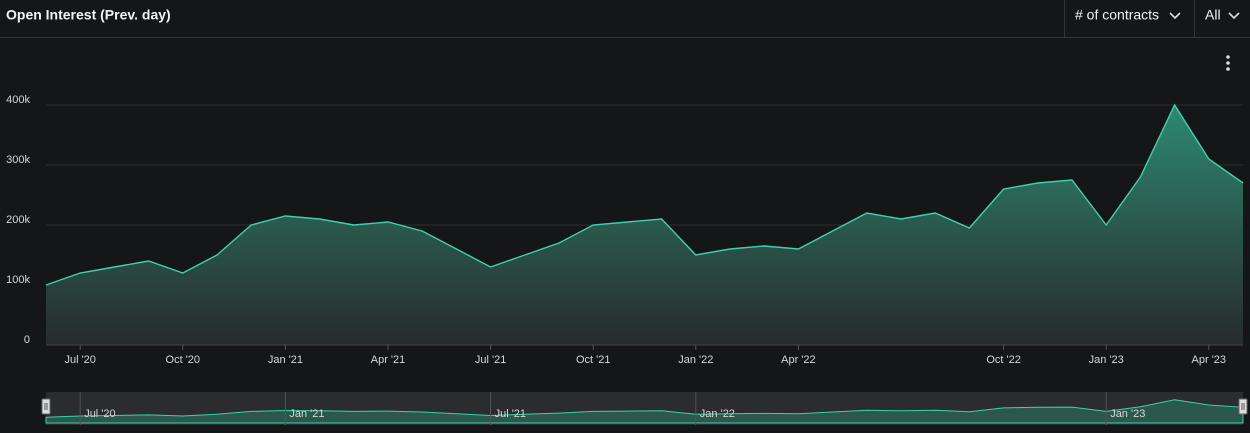 Image resolution: width=1250 pixels, height=433 pixels. What do you see at coordinates (1209, 360) in the screenshot?
I see `x-tick-label: Apr '23` at bounding box center [1209, 360].